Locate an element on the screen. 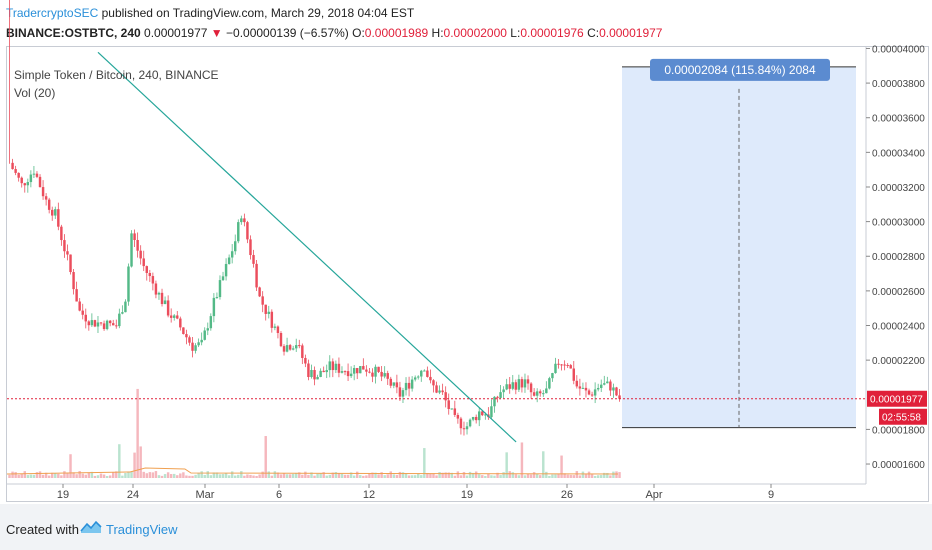 This screenshot has height=550, width=932. low-label: L: is located at coordinates (515, 33).